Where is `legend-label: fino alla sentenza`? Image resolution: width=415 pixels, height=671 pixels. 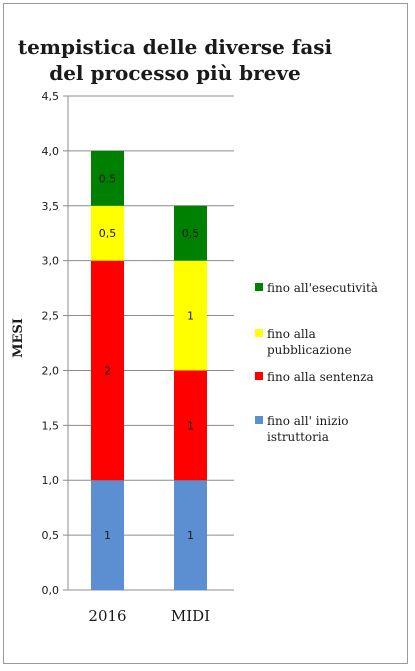 legend-label: fino alla sentenza is located at coordinates (320, 377).